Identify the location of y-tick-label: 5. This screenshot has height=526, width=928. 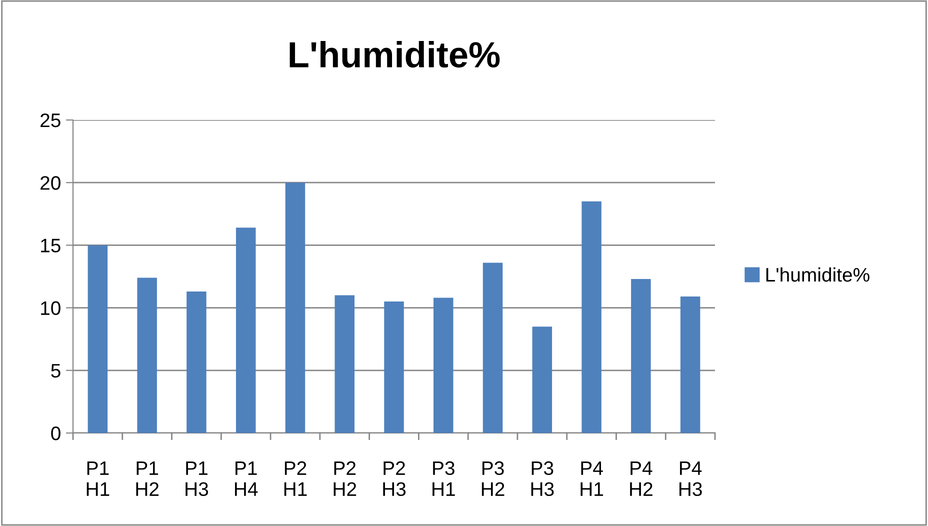
(55, 371).